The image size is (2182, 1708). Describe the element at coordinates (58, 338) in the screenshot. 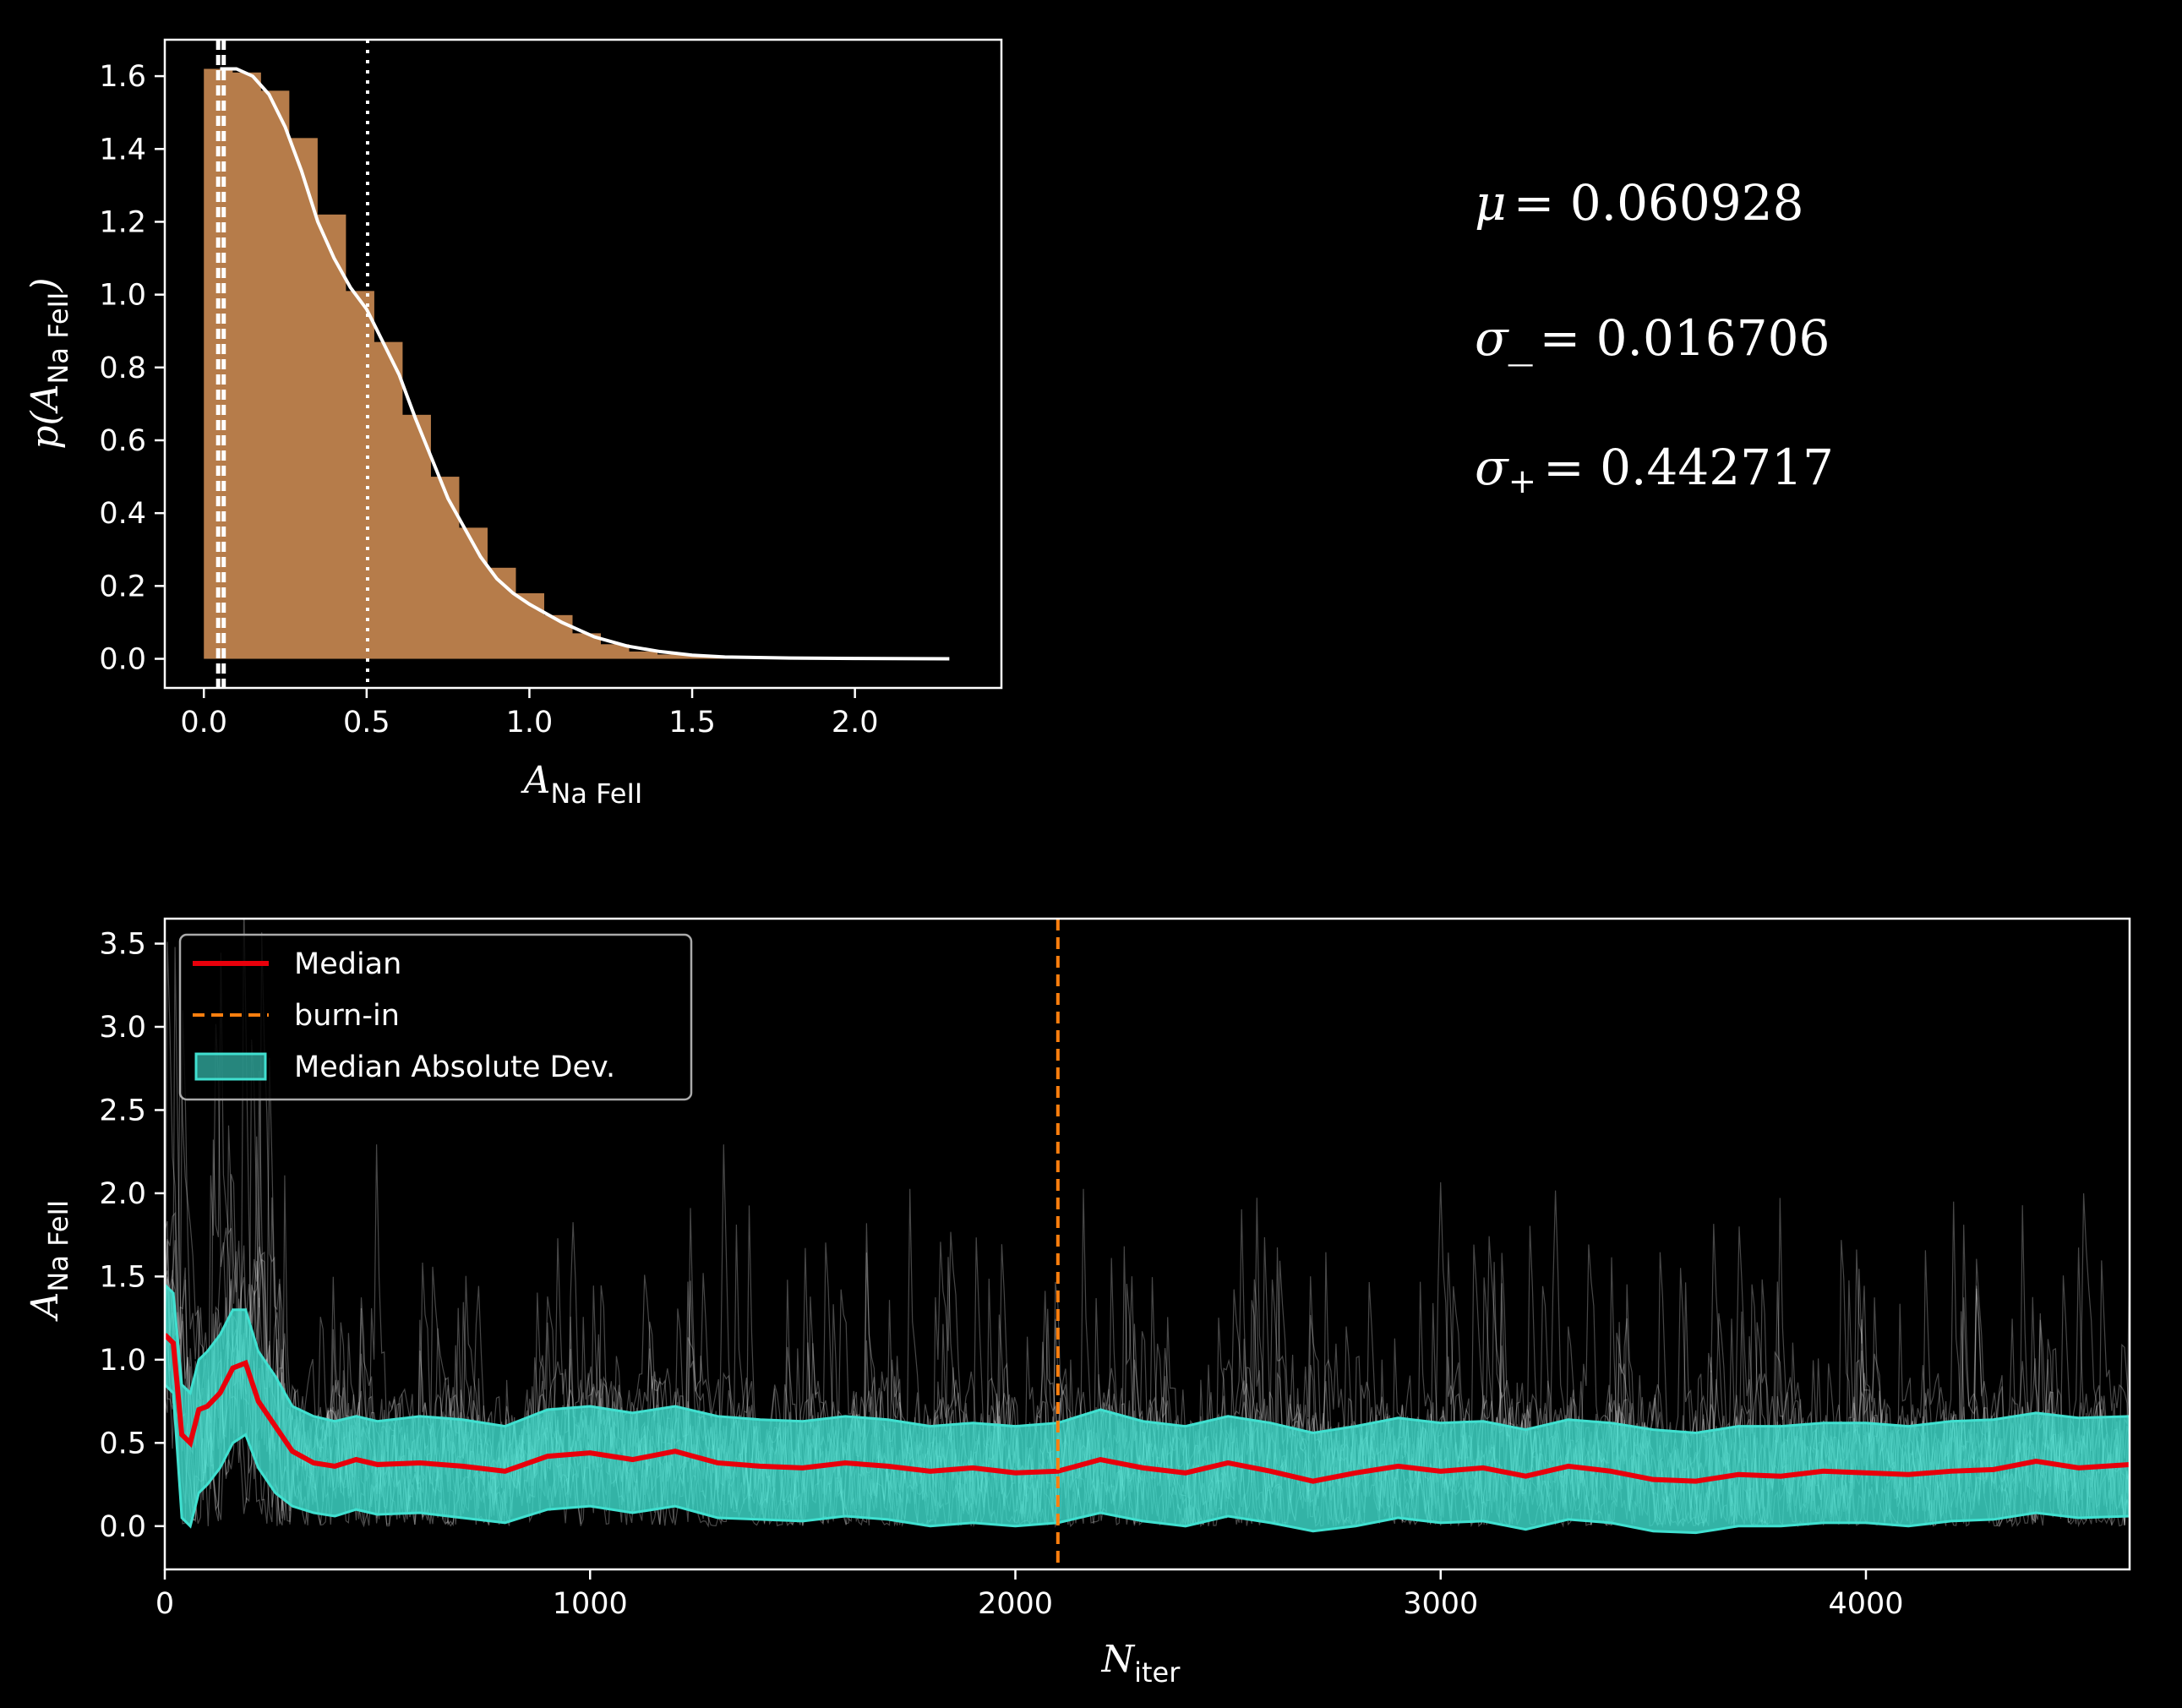

I see `histogram-y-label-sub: Na FeII` at that location.